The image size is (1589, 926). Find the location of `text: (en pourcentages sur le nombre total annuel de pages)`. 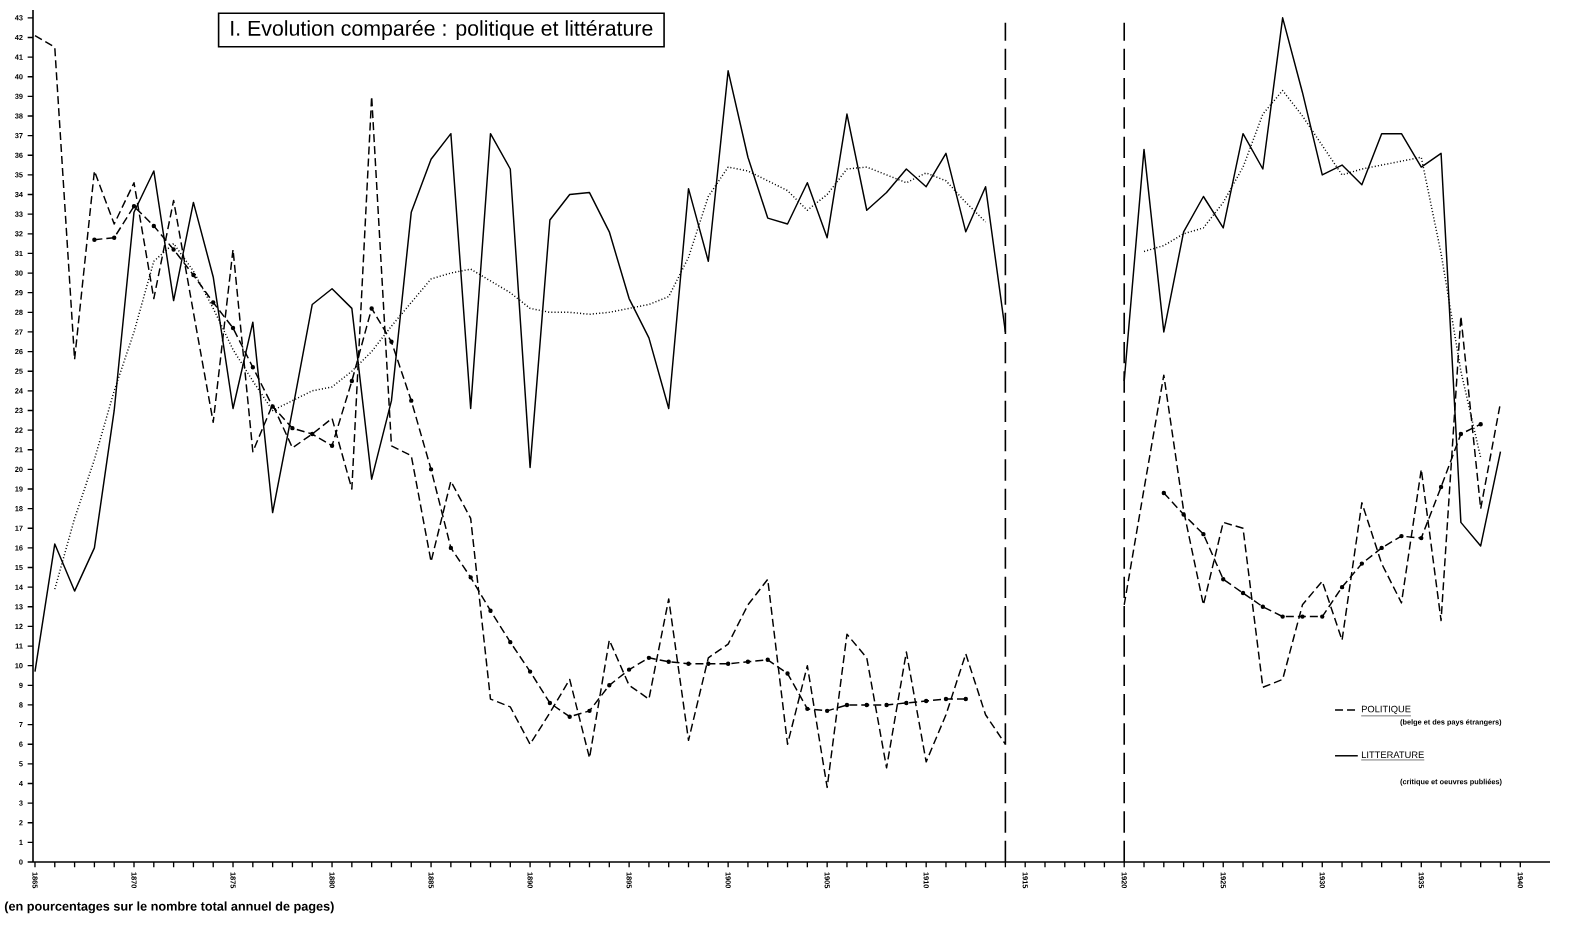

text: (en pourcentages sur le nombre total annuel de pages) is located at coordinates (169, 907).